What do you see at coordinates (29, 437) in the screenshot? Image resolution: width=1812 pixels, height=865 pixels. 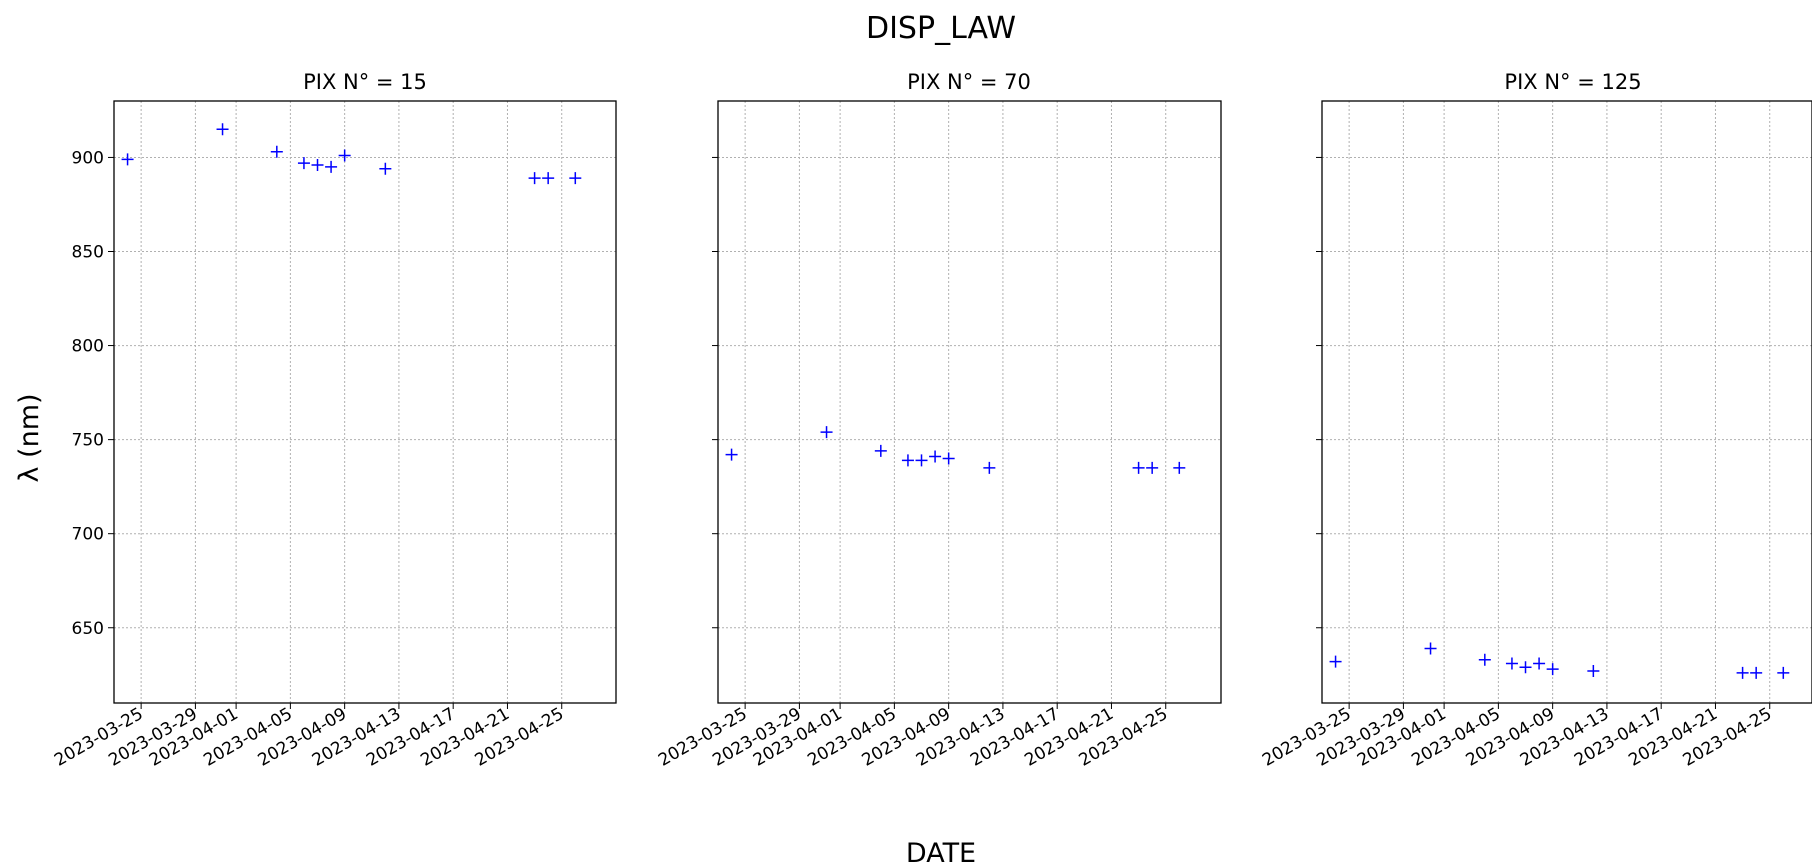 I see `y-axis-label: λ (nm)` at bounding box center [29, 437].